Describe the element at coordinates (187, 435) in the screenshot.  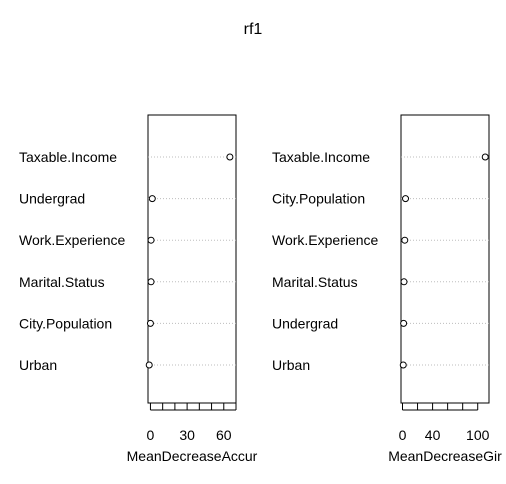
I see `x-tick-label: 30` at that location.